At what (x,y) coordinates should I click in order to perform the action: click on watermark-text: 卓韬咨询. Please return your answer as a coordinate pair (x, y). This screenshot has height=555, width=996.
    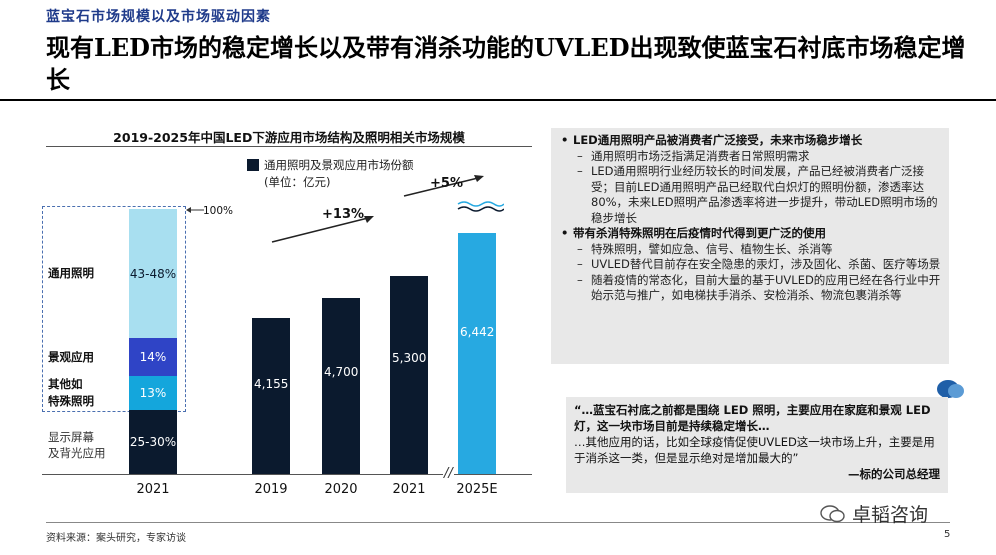
    Looking at the image, I should click on (890, 515).